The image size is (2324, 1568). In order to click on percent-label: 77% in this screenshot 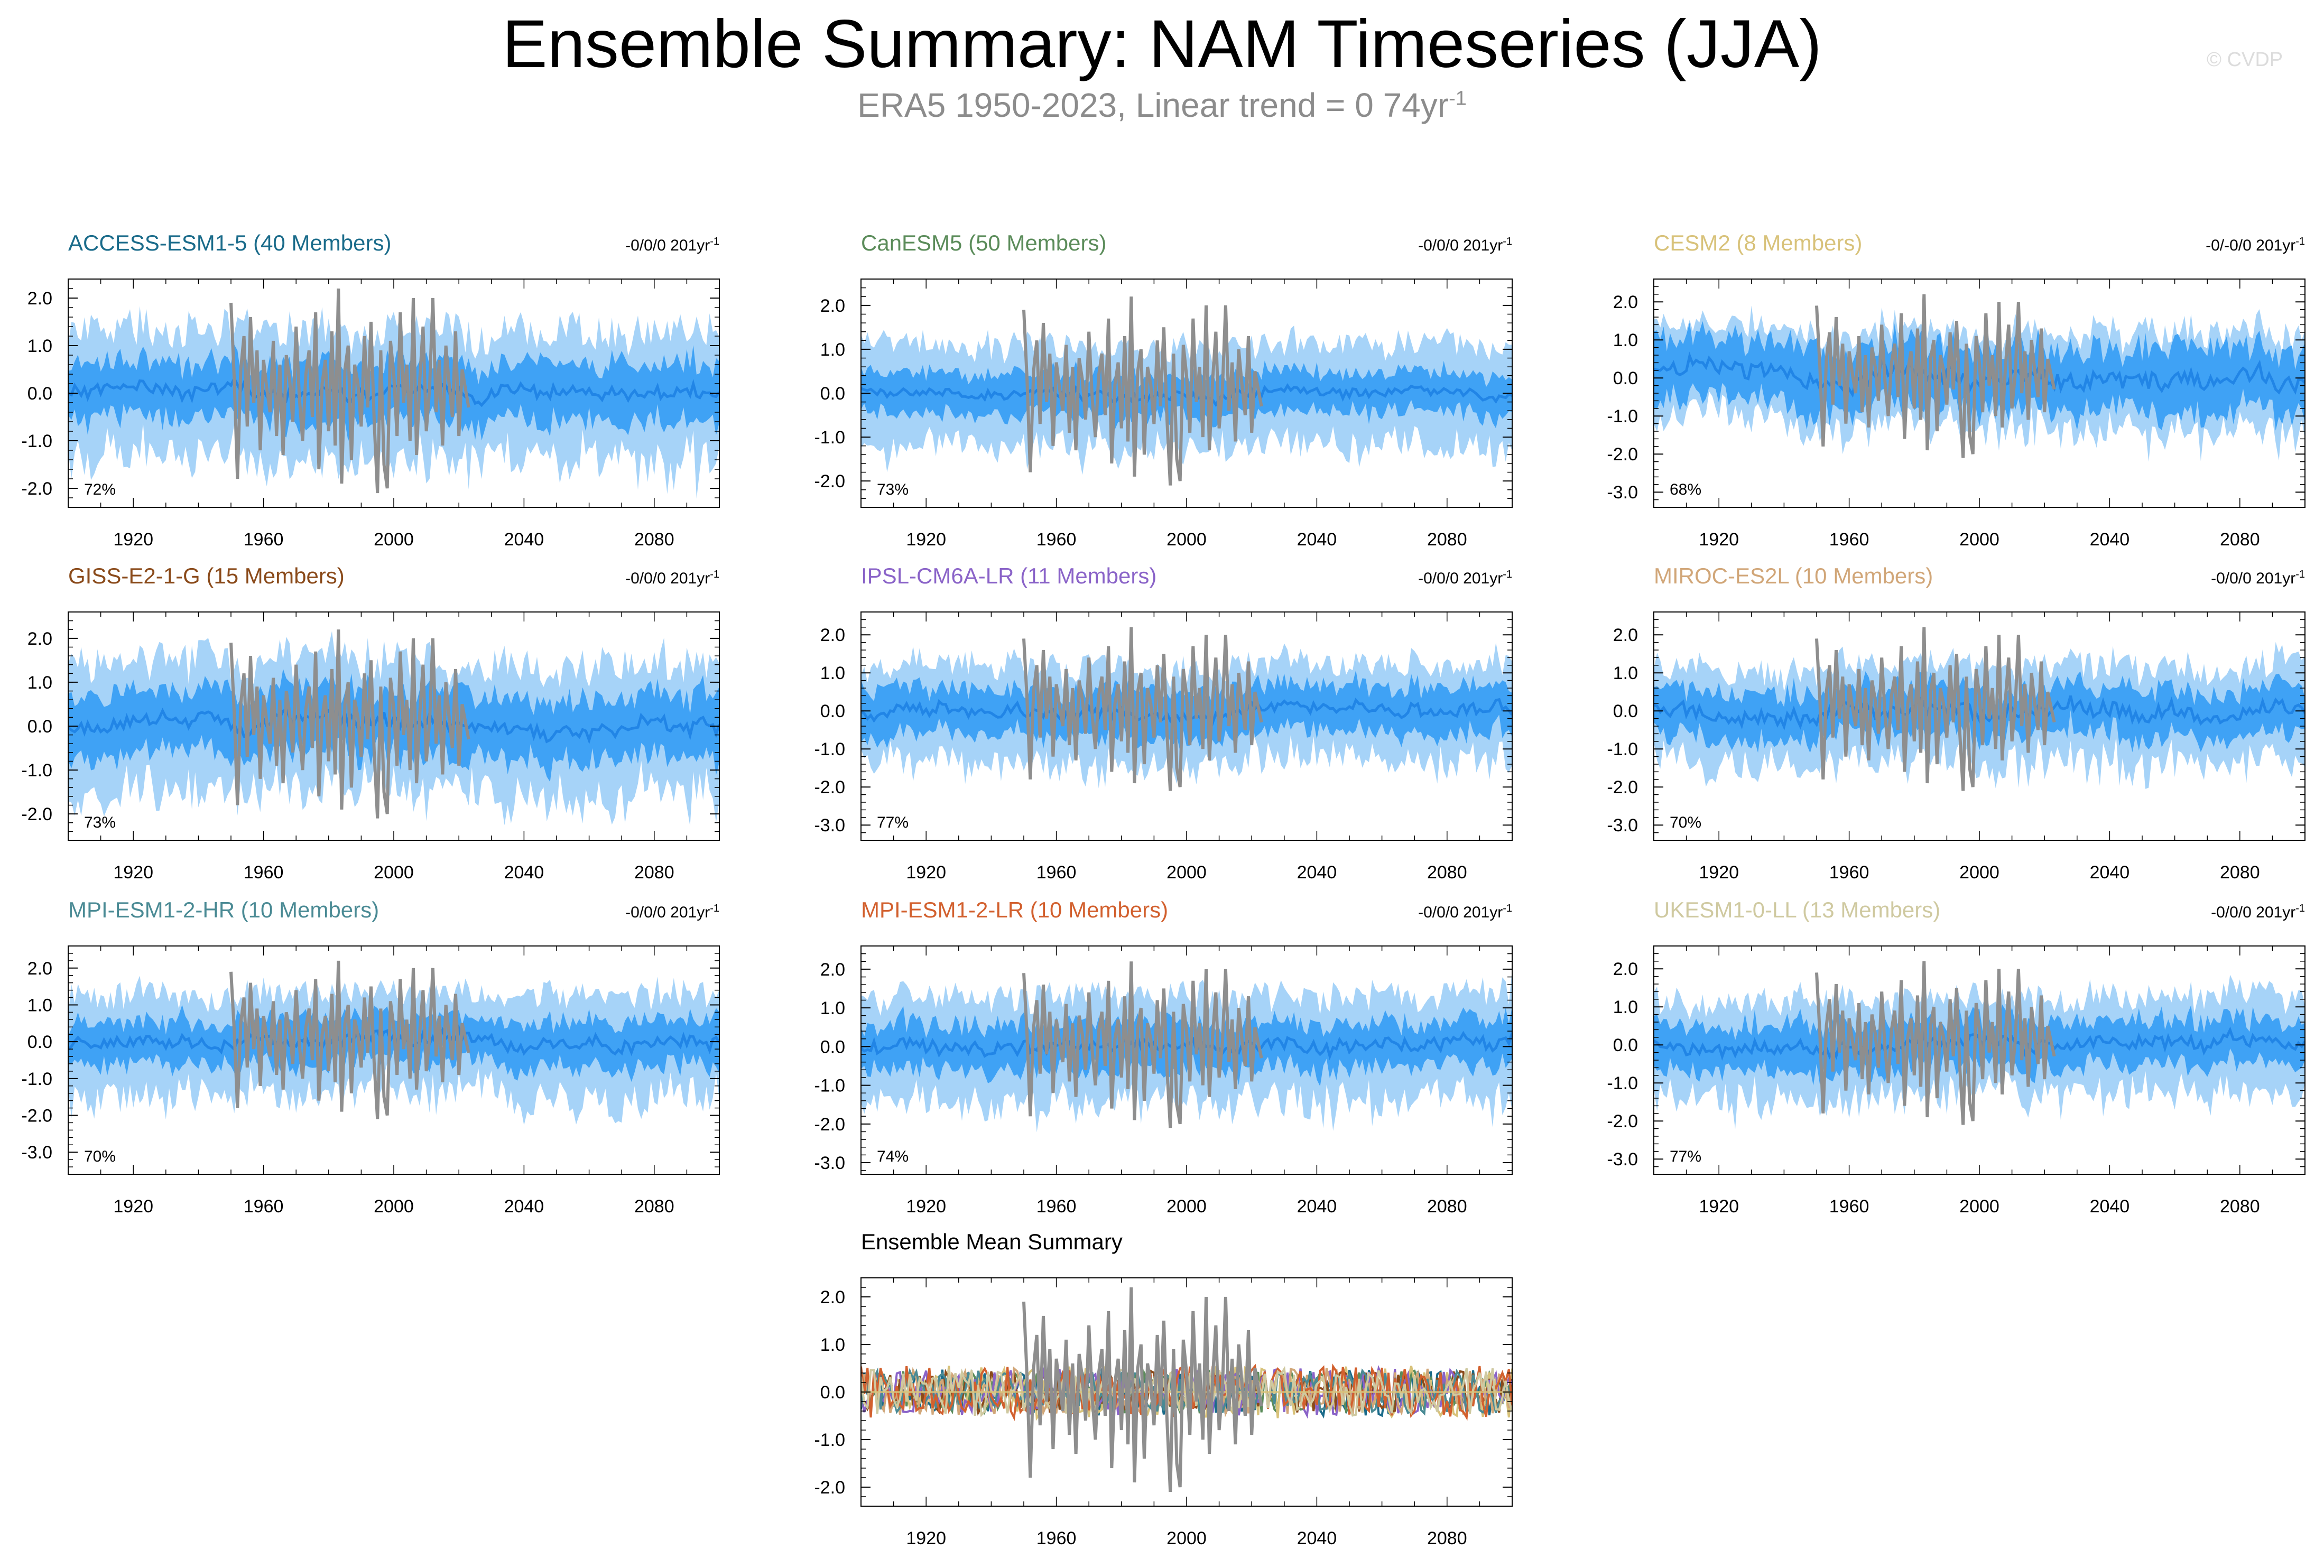, I will do `click(1685, 1156)`.